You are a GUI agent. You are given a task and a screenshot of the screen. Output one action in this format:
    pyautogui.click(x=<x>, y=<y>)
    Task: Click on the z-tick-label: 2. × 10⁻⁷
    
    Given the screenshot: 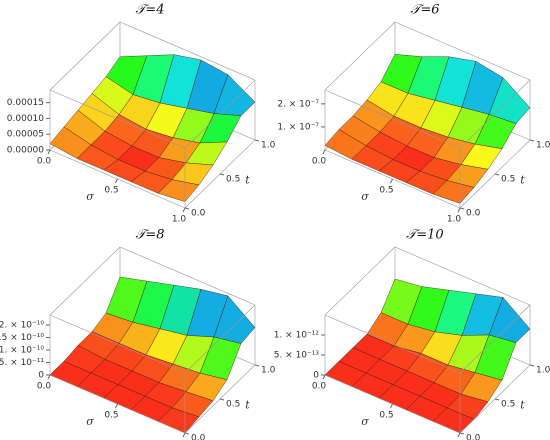 What is the action you would take?
    pyautogui.click(x=298, y=104)
    